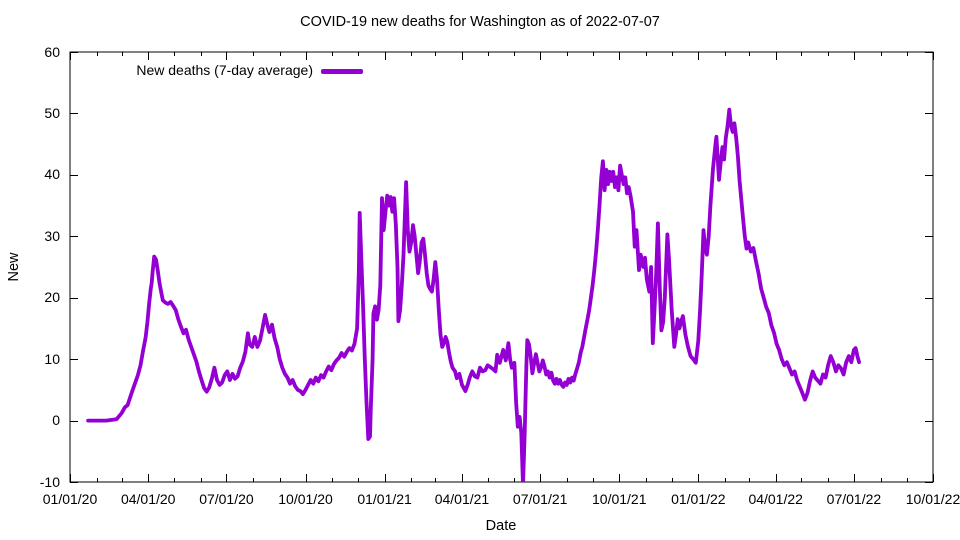  Describe the element at coordinates (52, 112) in the screenshot. I see `y-tick-label: 50` at that location.